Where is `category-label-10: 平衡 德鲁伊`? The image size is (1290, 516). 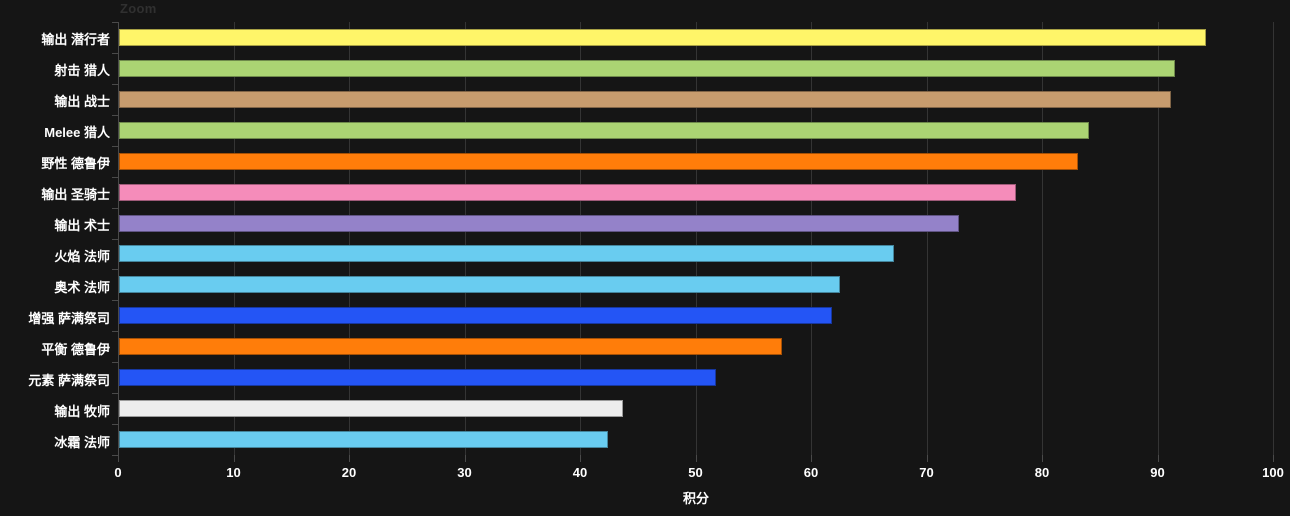 category-label-10: 平衡 德鲁伊 is located at coordinates (75, 349).